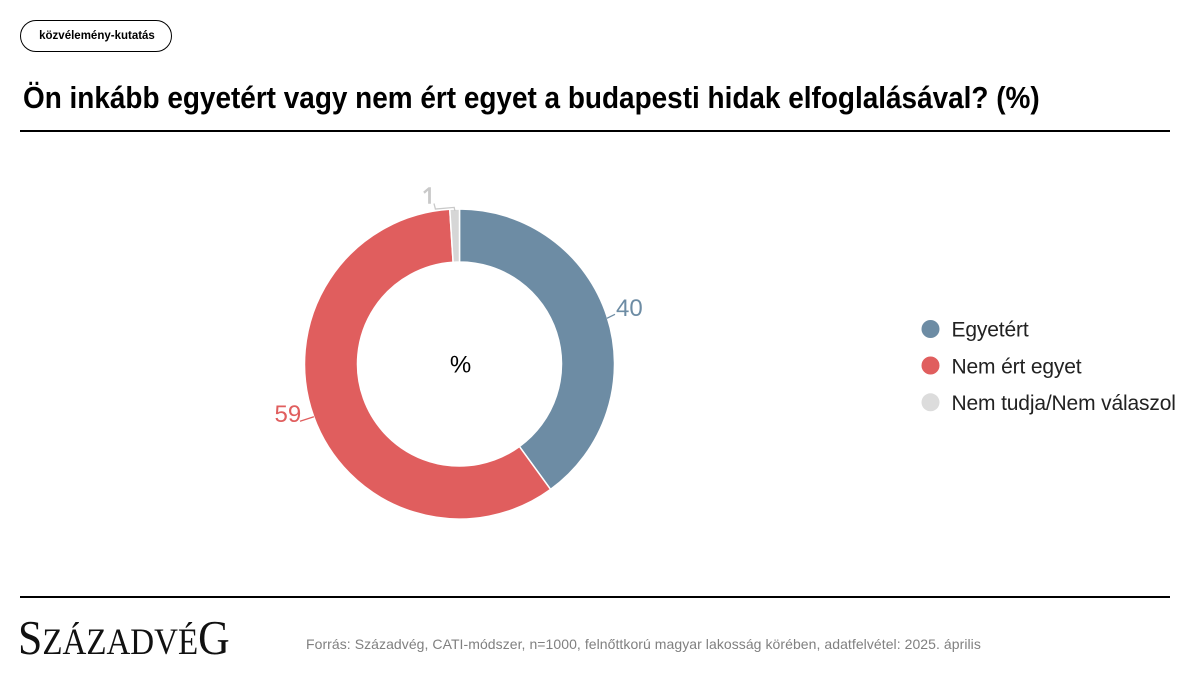  Describe the element at coordinates (1017, 366) in the screenshot. I see `svg-text: Nem ért egyet` at that location.